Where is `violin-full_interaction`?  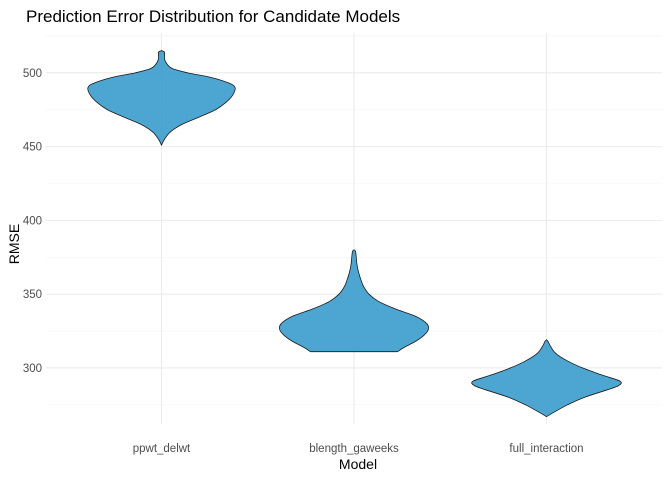 violin-full_interaction is located at coordinates (546, 378).